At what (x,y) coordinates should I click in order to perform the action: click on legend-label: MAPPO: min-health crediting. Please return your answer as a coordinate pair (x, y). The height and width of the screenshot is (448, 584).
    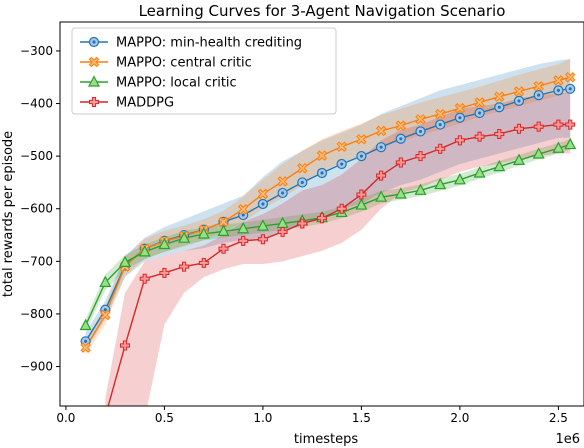
    Looking at the image, I should click on (209, 43).